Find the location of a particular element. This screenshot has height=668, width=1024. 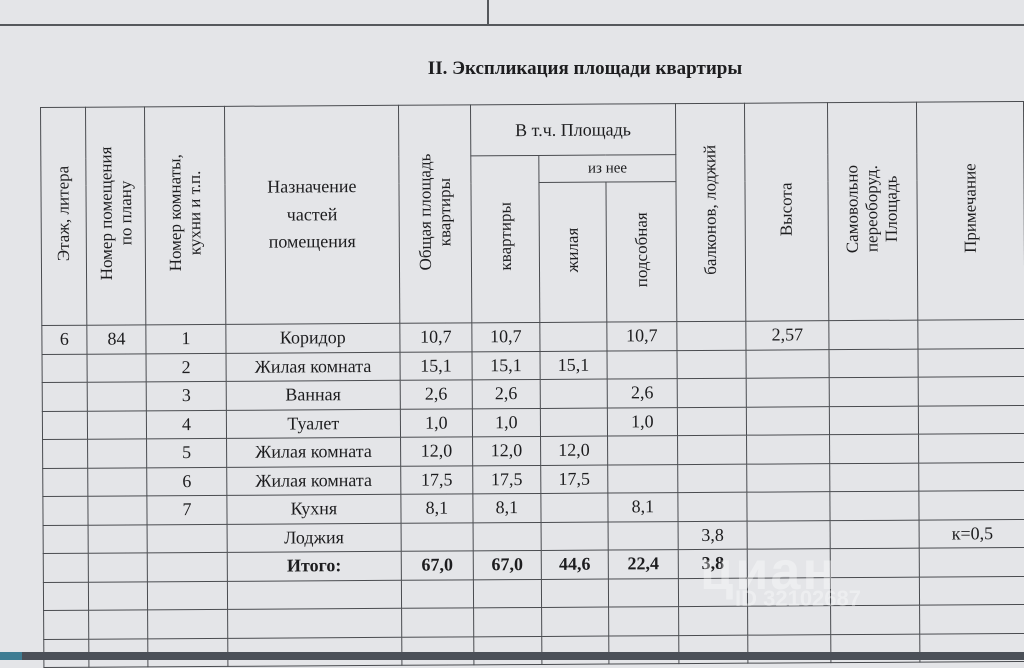

top-divider is located at coordinates (488, 13).